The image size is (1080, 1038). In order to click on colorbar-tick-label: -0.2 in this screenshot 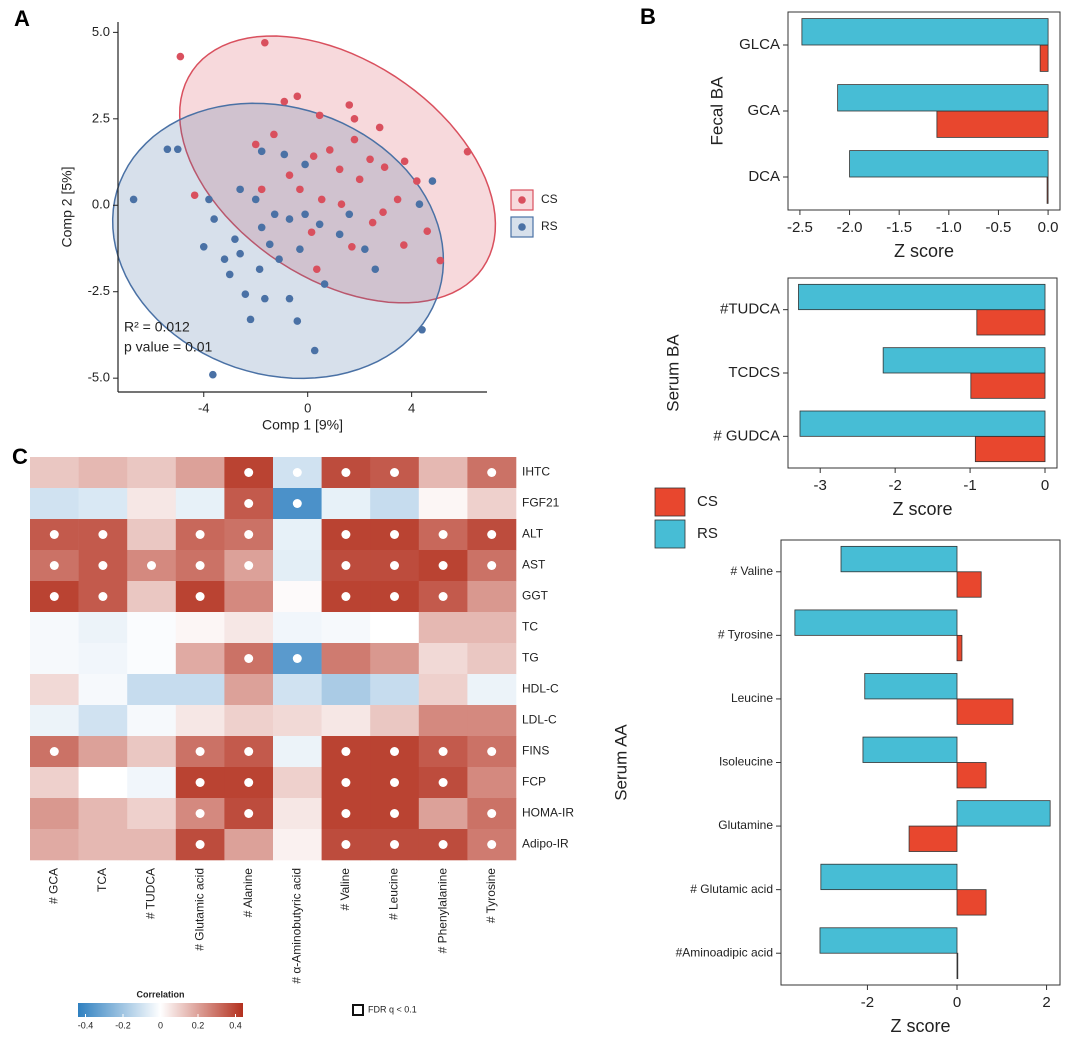, I will do `click(123, 1025)`.